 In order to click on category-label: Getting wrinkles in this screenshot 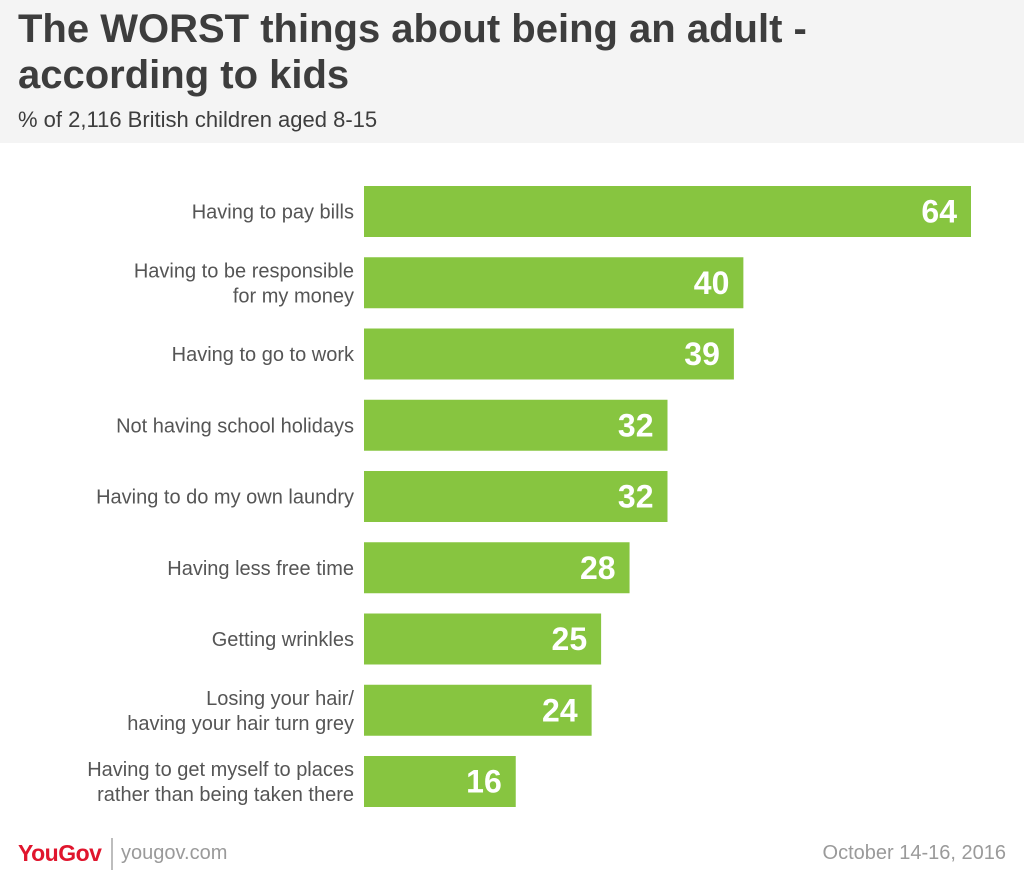, I will do `click(283, 640)`.